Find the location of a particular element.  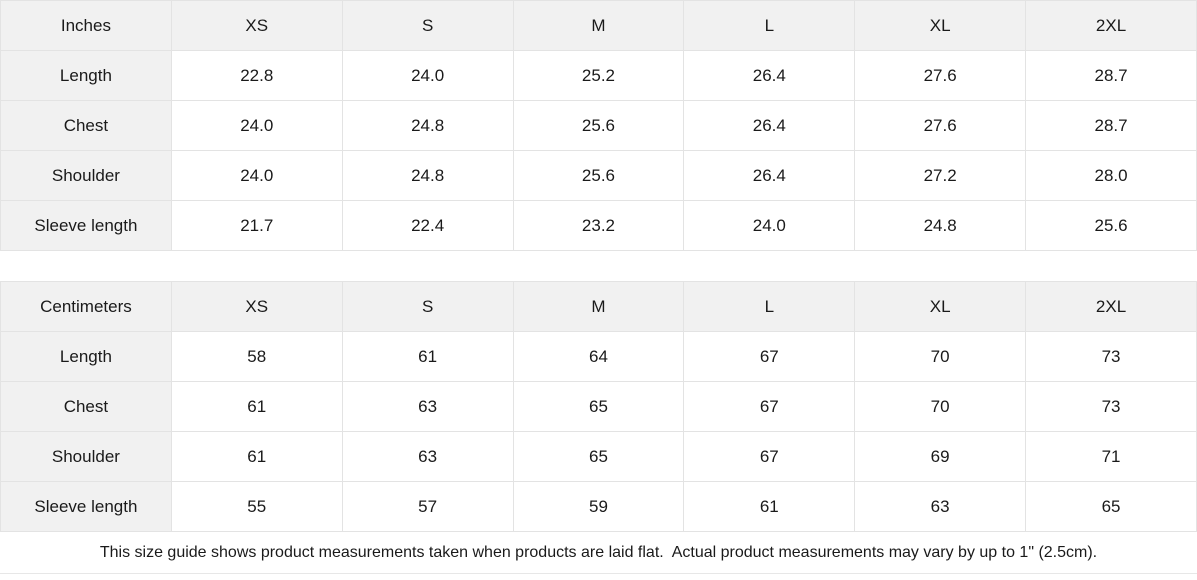

table-row: Sleeve length 55 57 59 61 63 65 is located at coordinates (598, 506).